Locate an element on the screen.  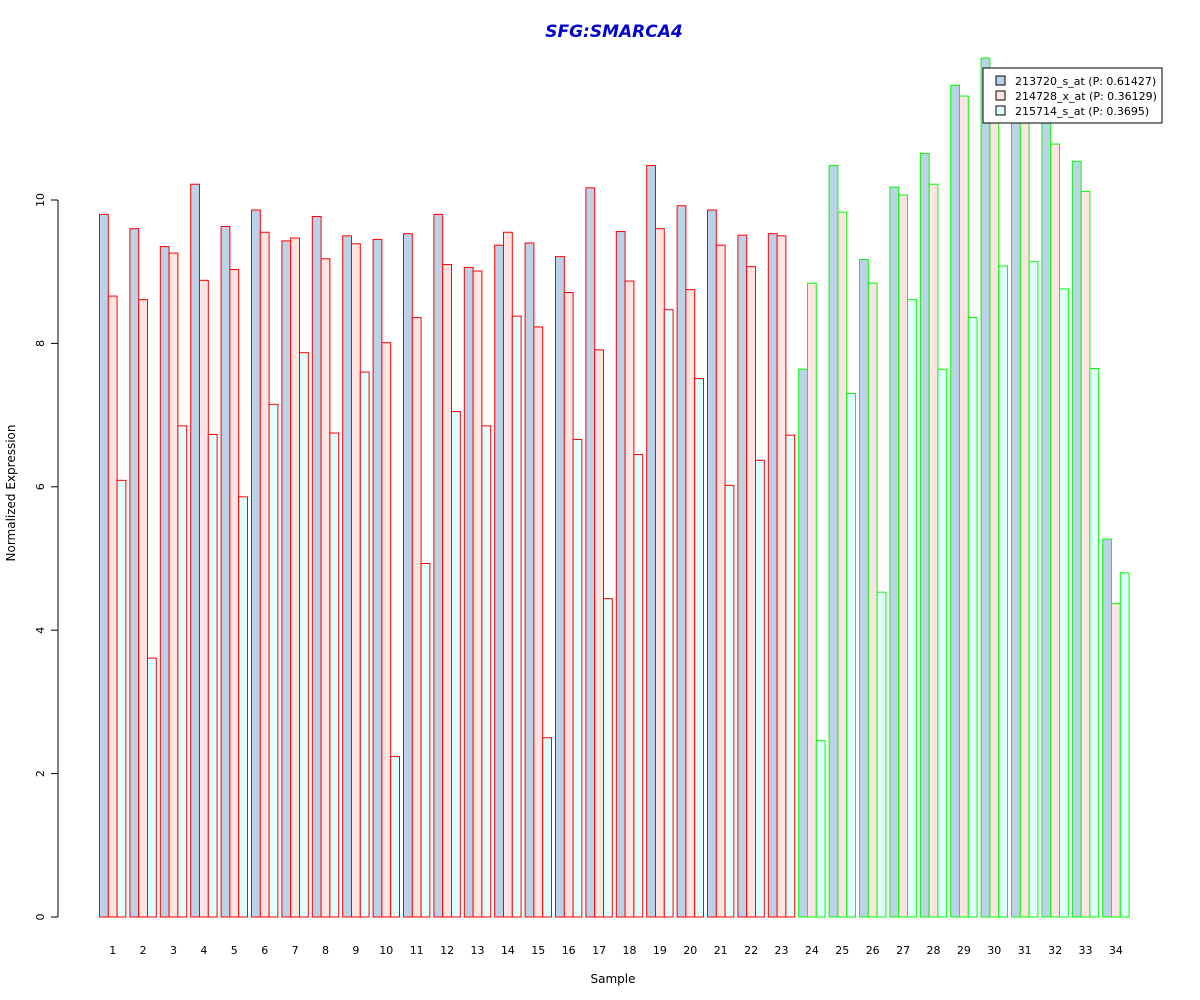
x-tick-label: 28 is located at coordinates (934, 950).